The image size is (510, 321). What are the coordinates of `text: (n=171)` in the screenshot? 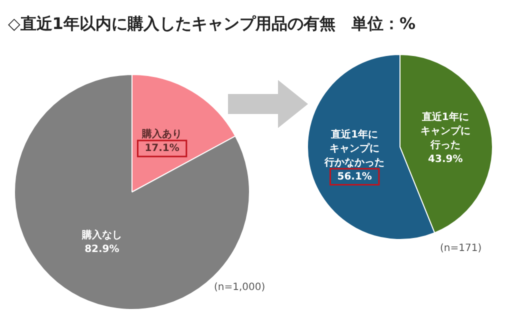 It's located at (461, 248).